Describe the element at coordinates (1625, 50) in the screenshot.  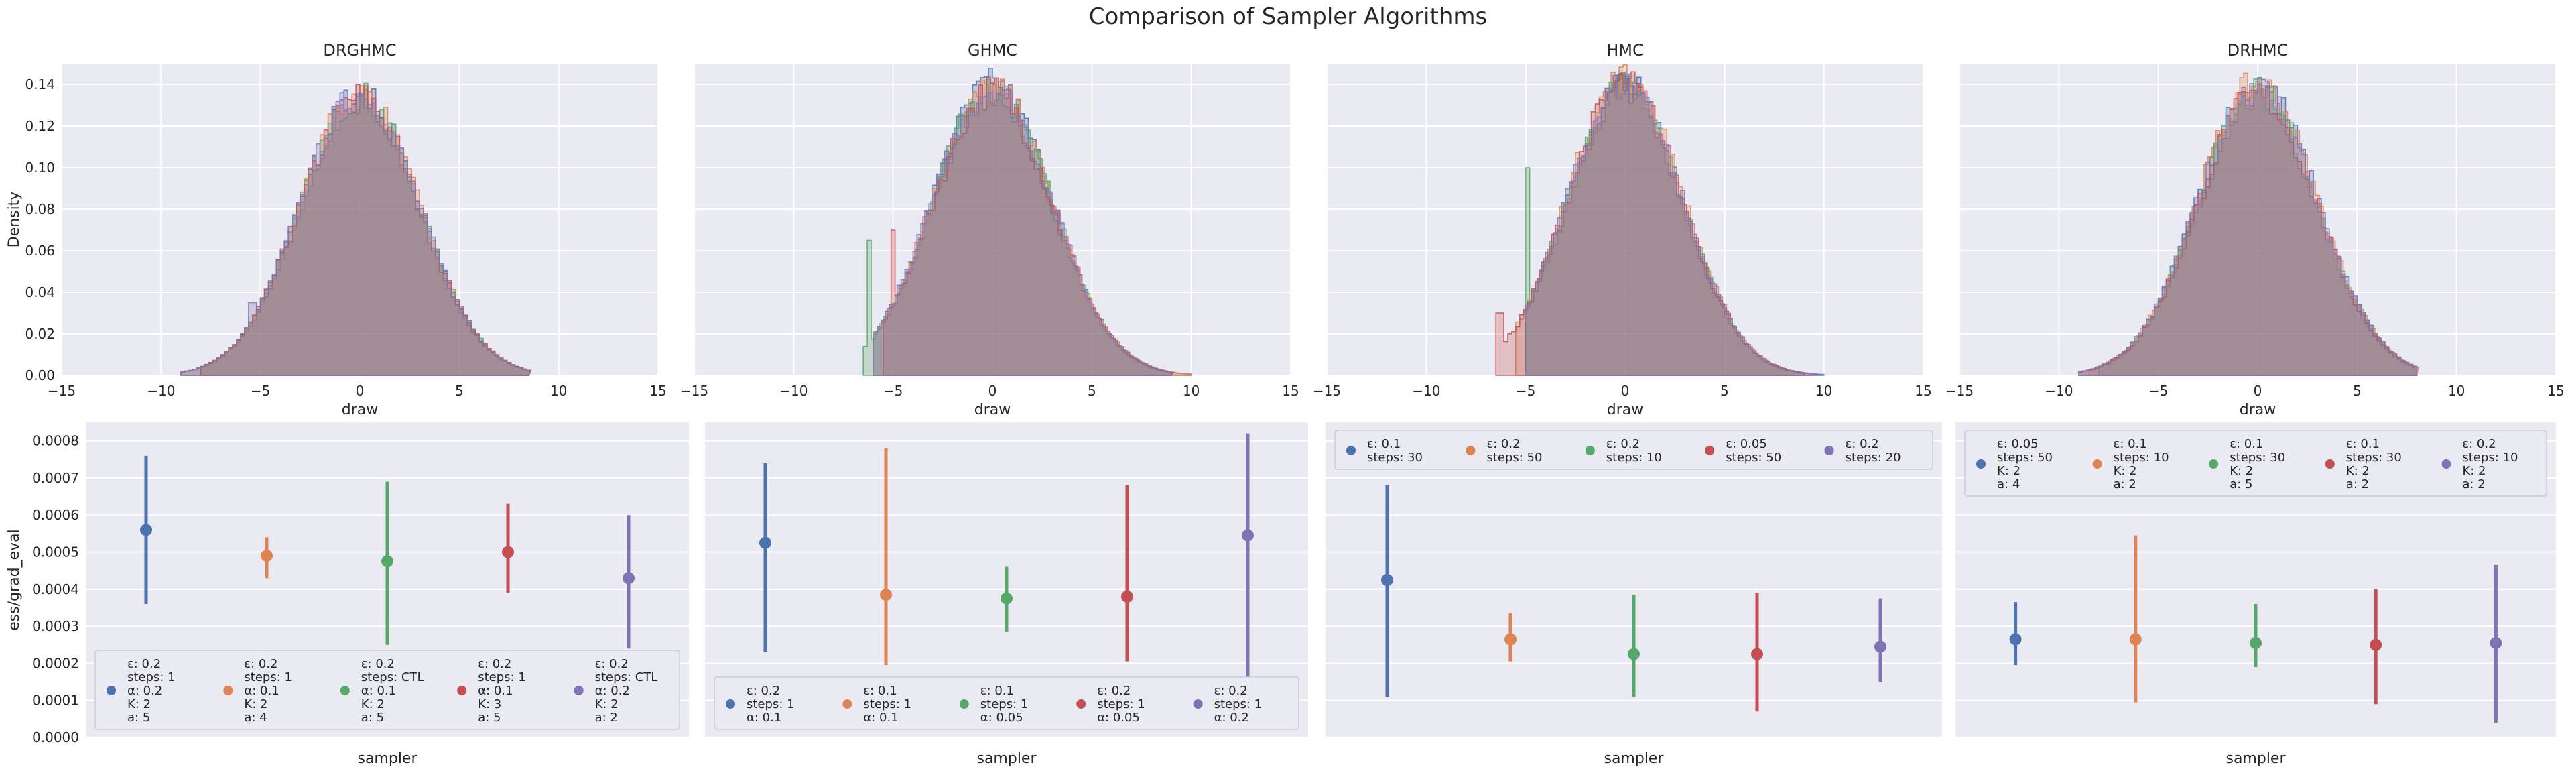
I see `subplot-title: HMC` at that location.